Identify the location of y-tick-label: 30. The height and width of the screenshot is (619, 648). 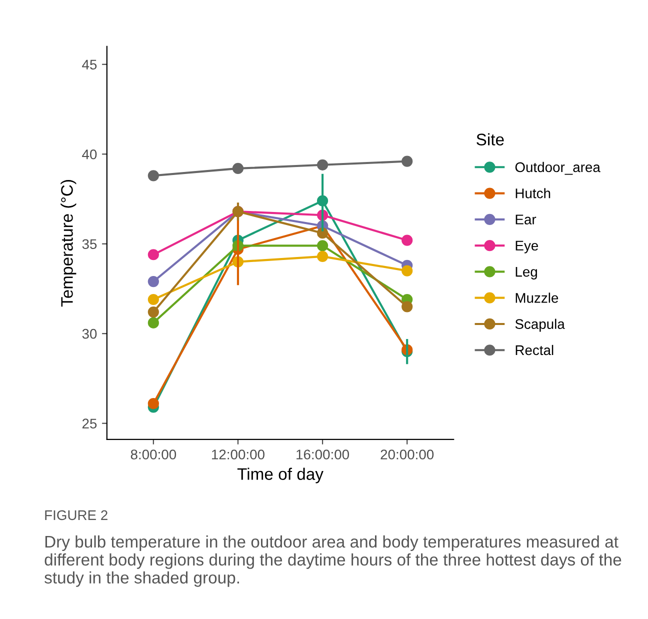
(89, 333).